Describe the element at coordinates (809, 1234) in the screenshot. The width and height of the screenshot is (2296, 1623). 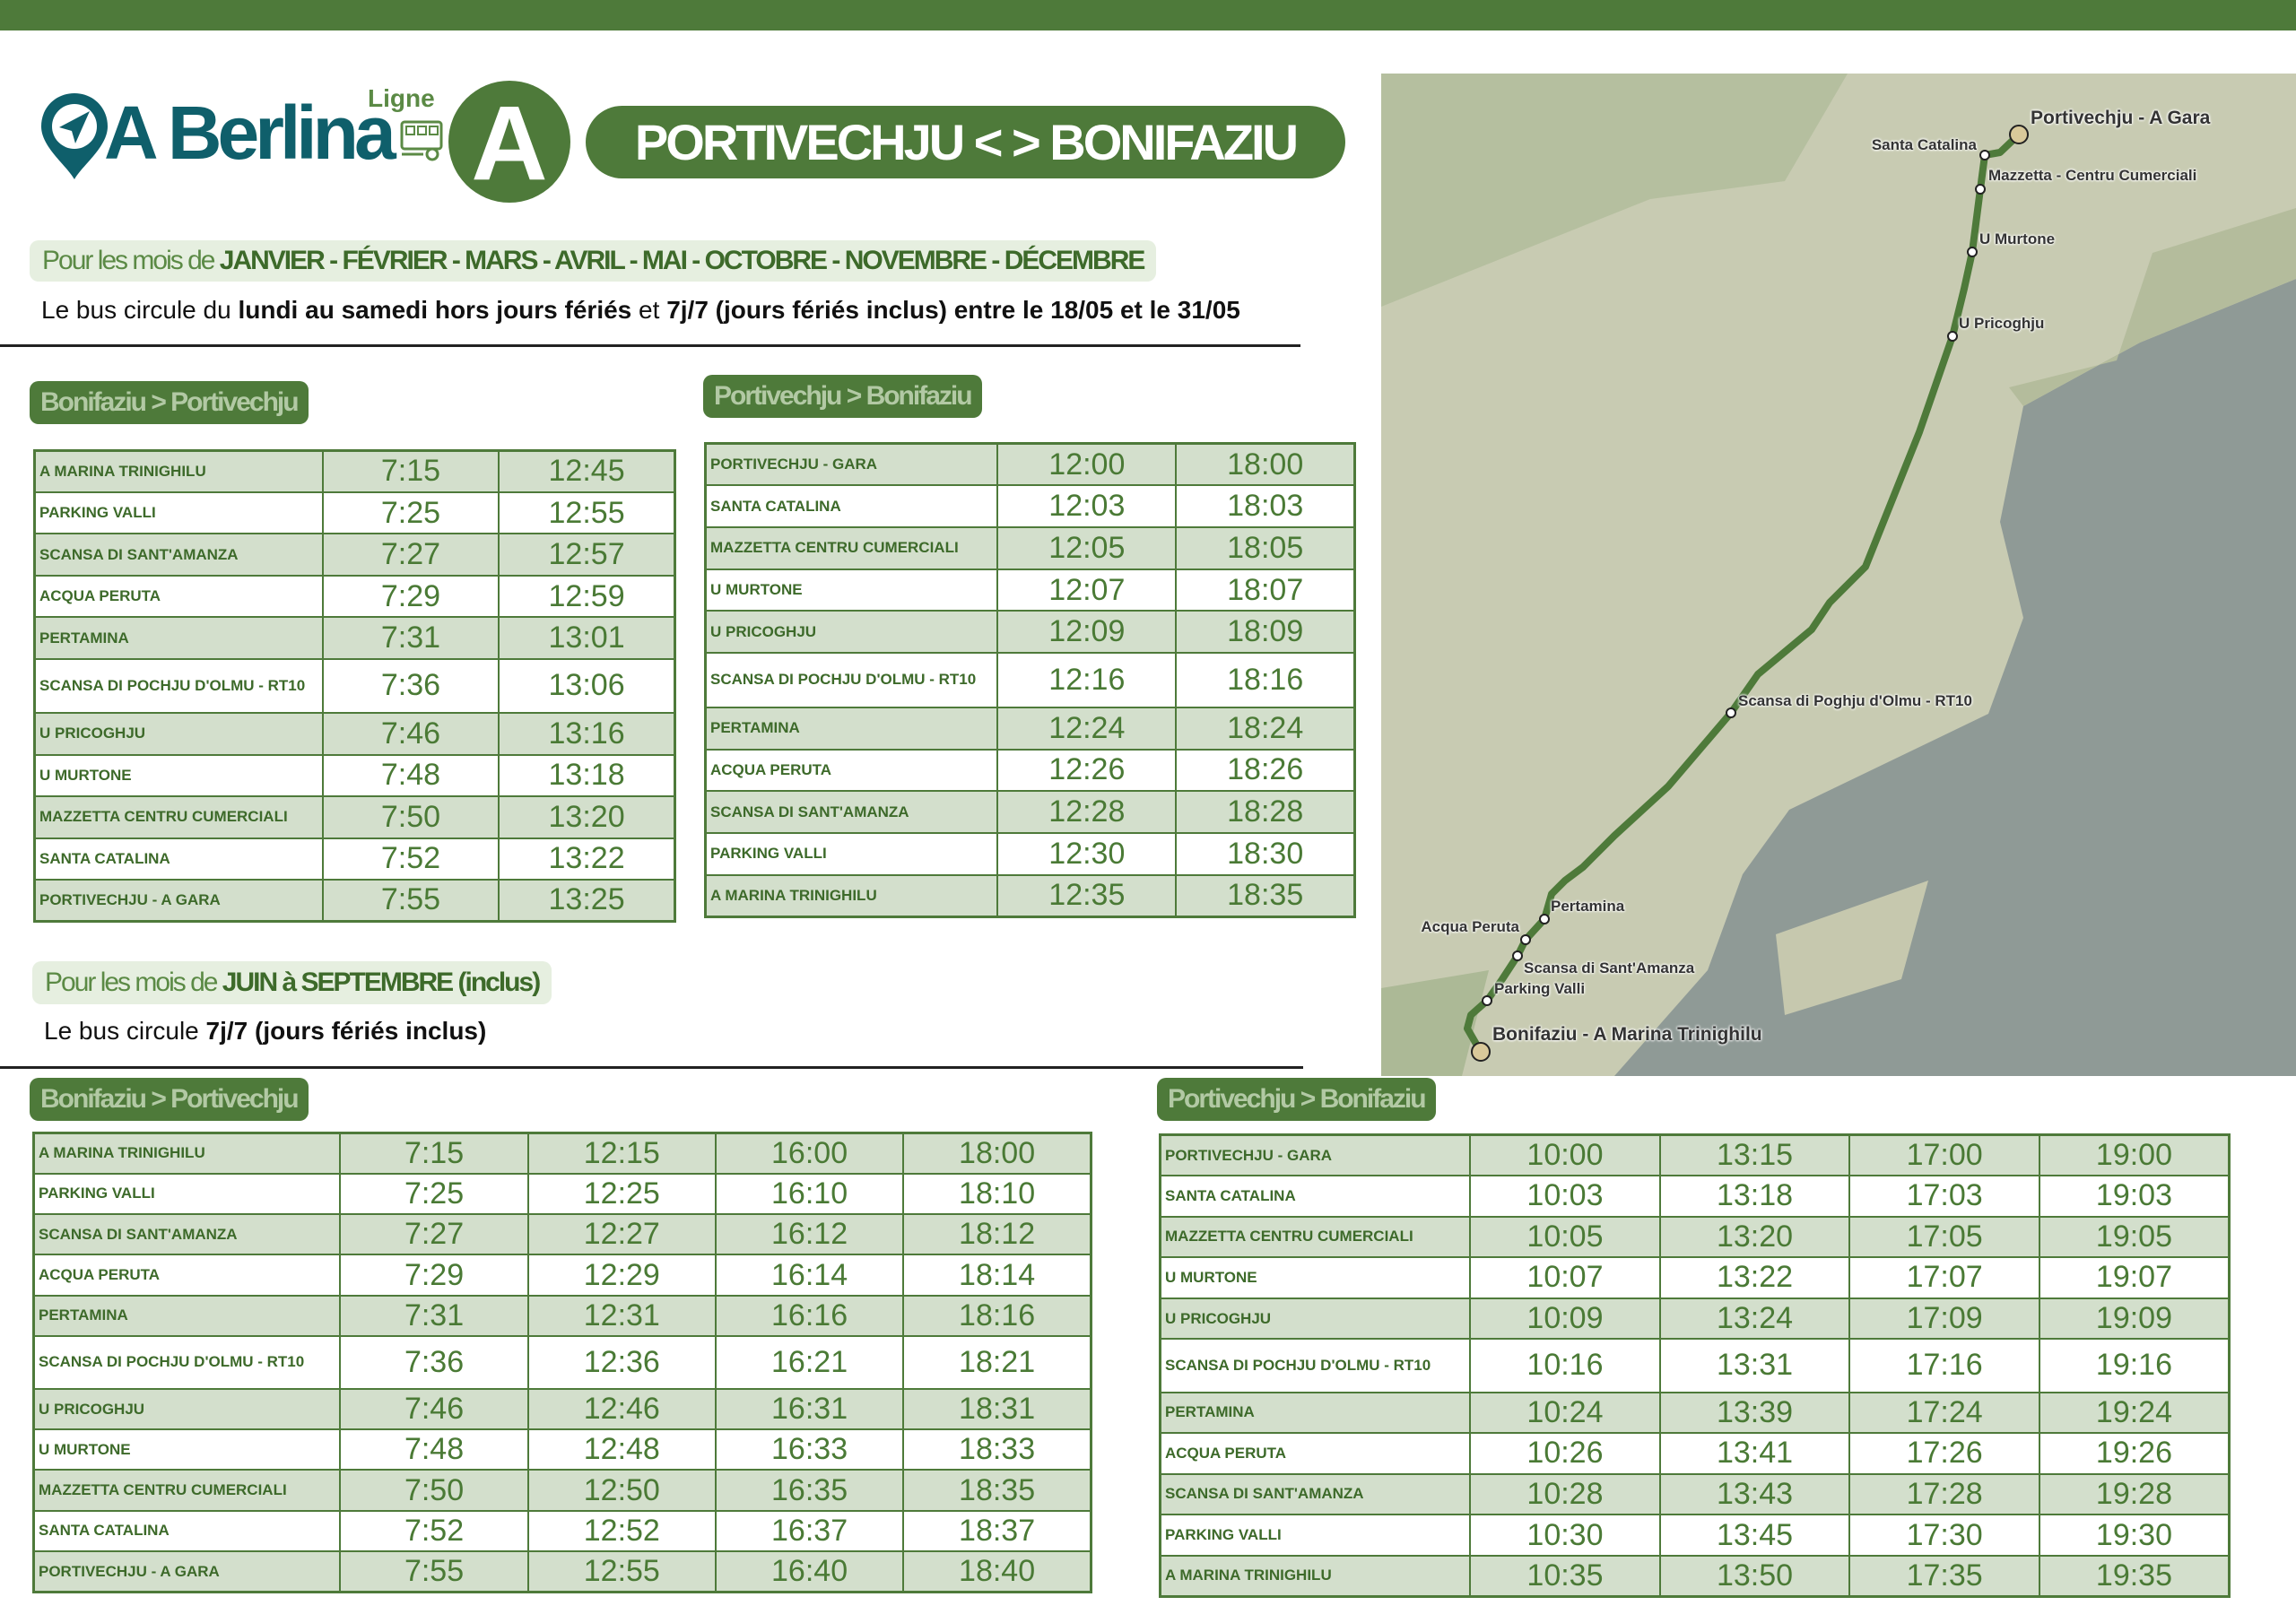
I see `departure-time: 16:12` at that location.